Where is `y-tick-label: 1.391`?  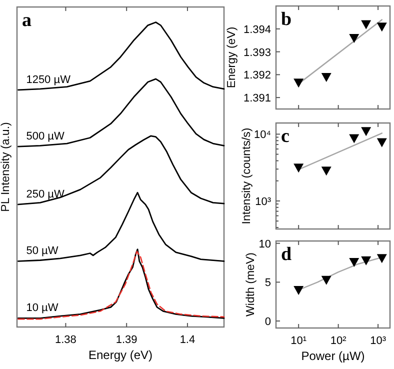 y-tick-label: 1.391 is located at coordinates (257, 98).